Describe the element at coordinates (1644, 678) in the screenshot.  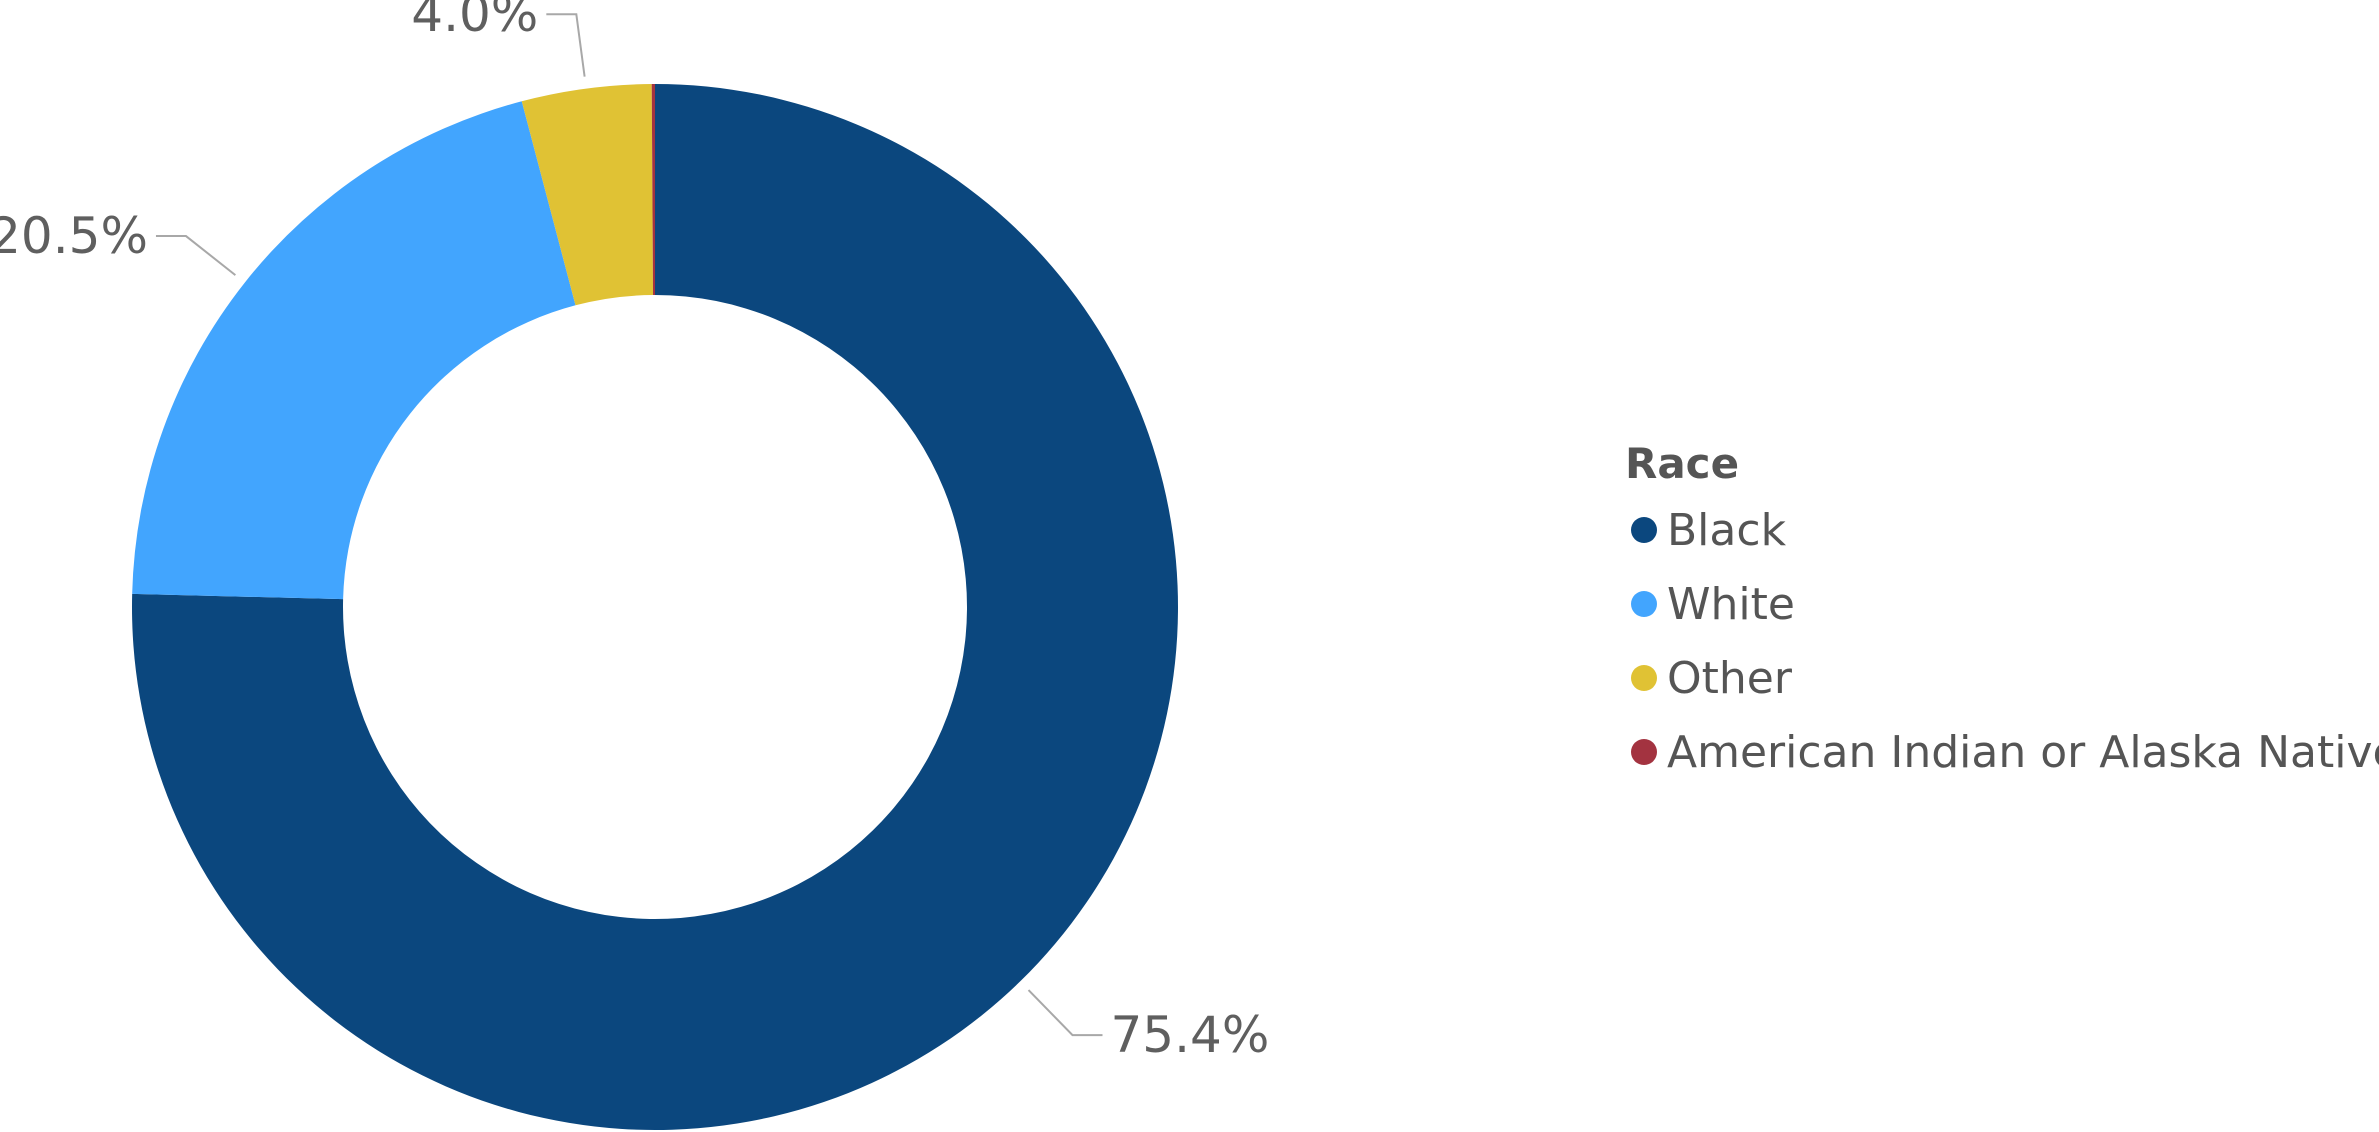
I see `legend-marker-other` at that location.